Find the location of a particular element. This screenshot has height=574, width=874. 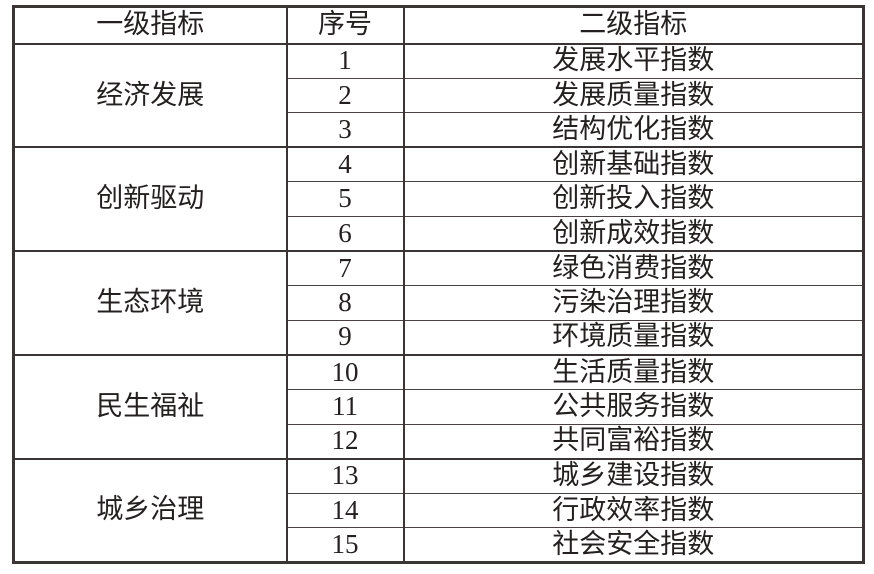

secondary-indicator-cell: 创新基础指数 is located at coordinates (633, 164).